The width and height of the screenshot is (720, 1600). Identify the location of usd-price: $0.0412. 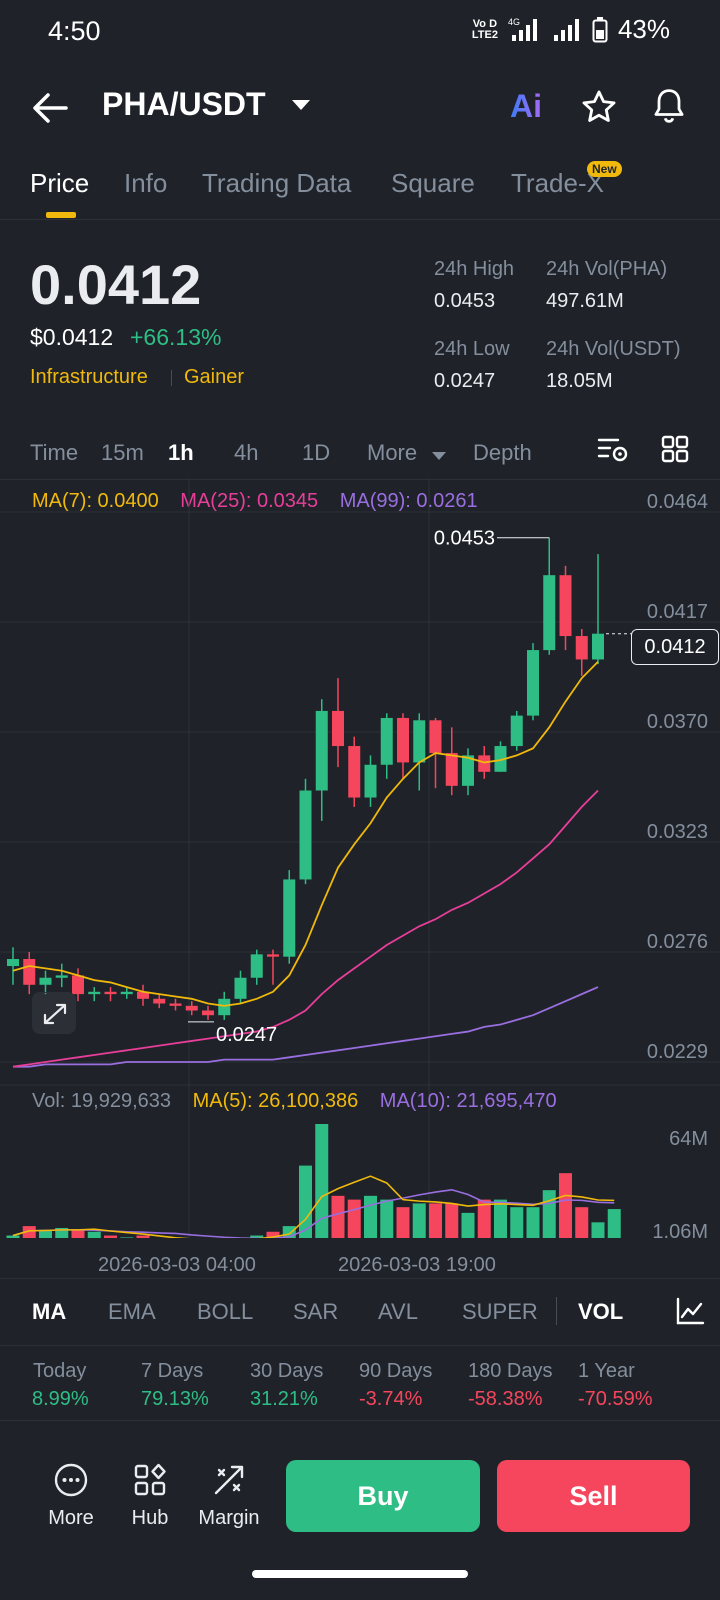
(72, 337).